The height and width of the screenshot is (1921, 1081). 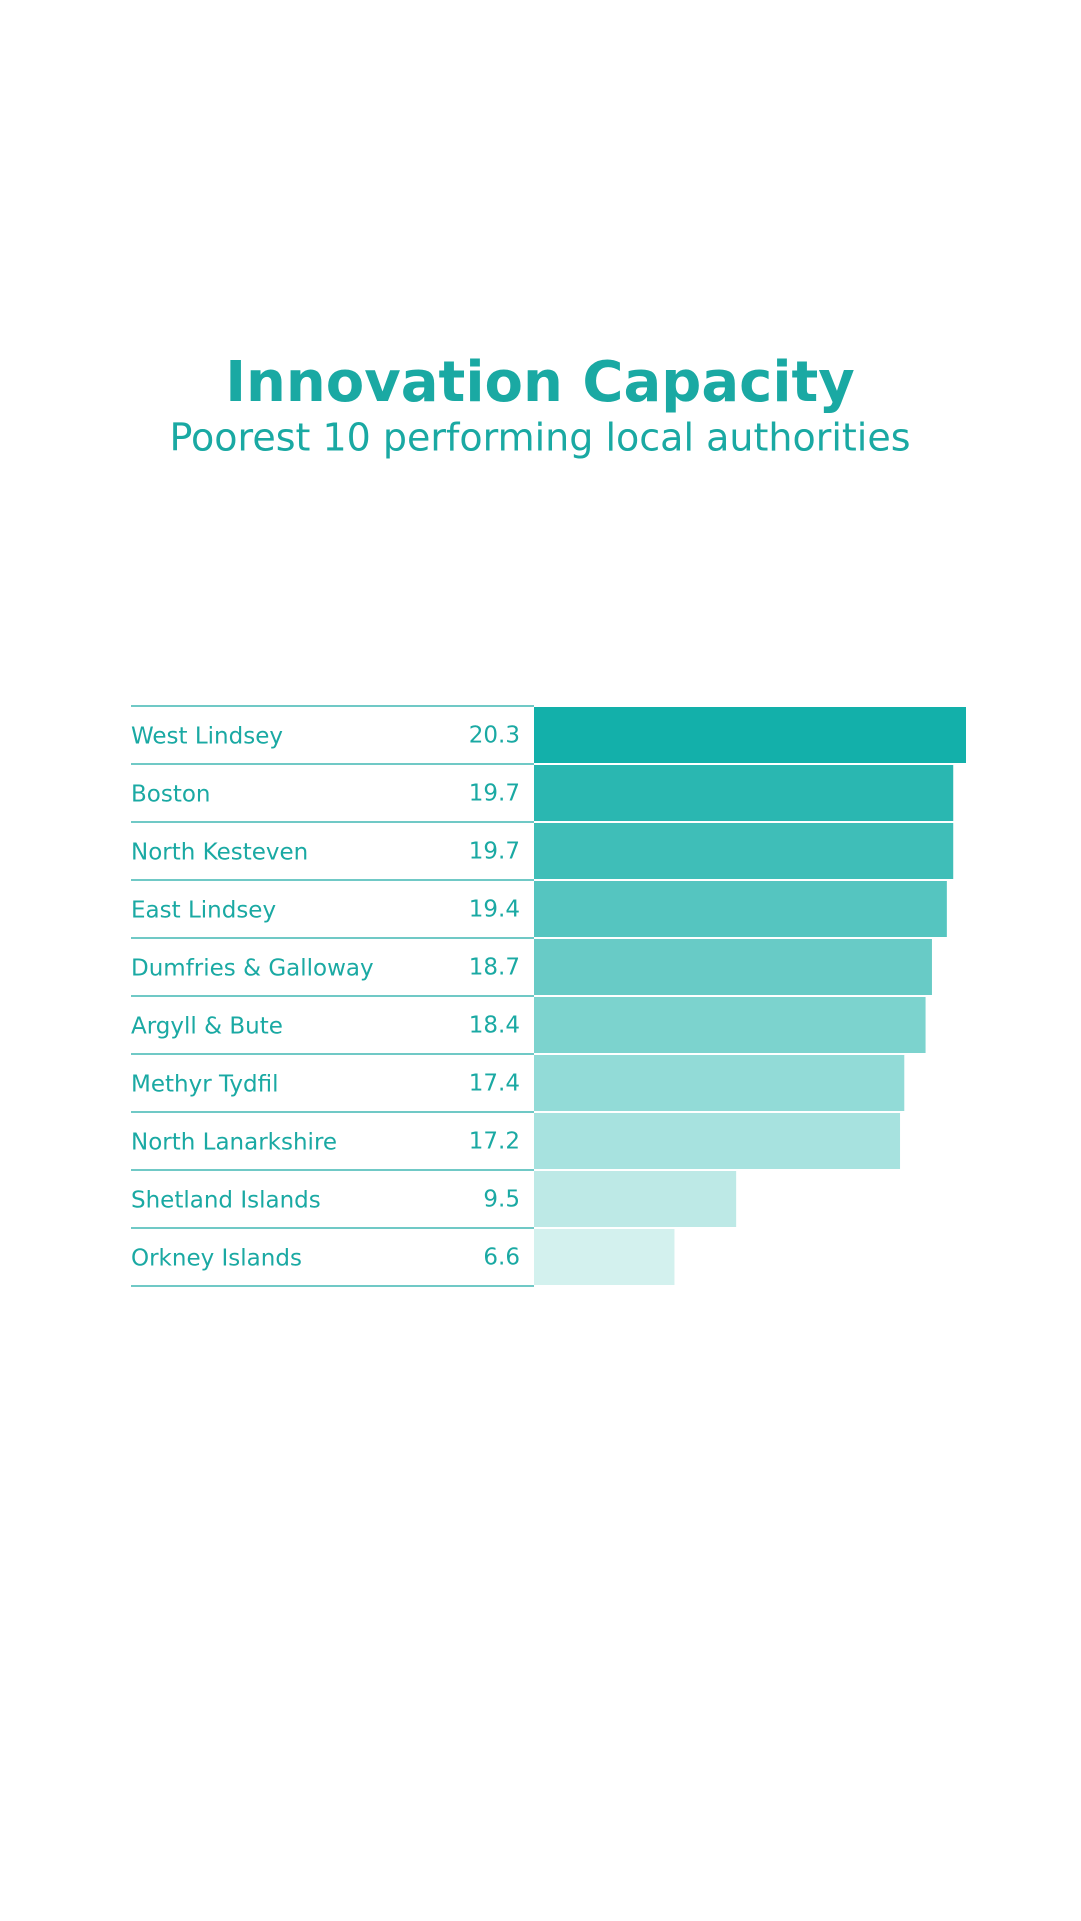 I want to click on value-label: 18.4, so click(x=494, y=1026).